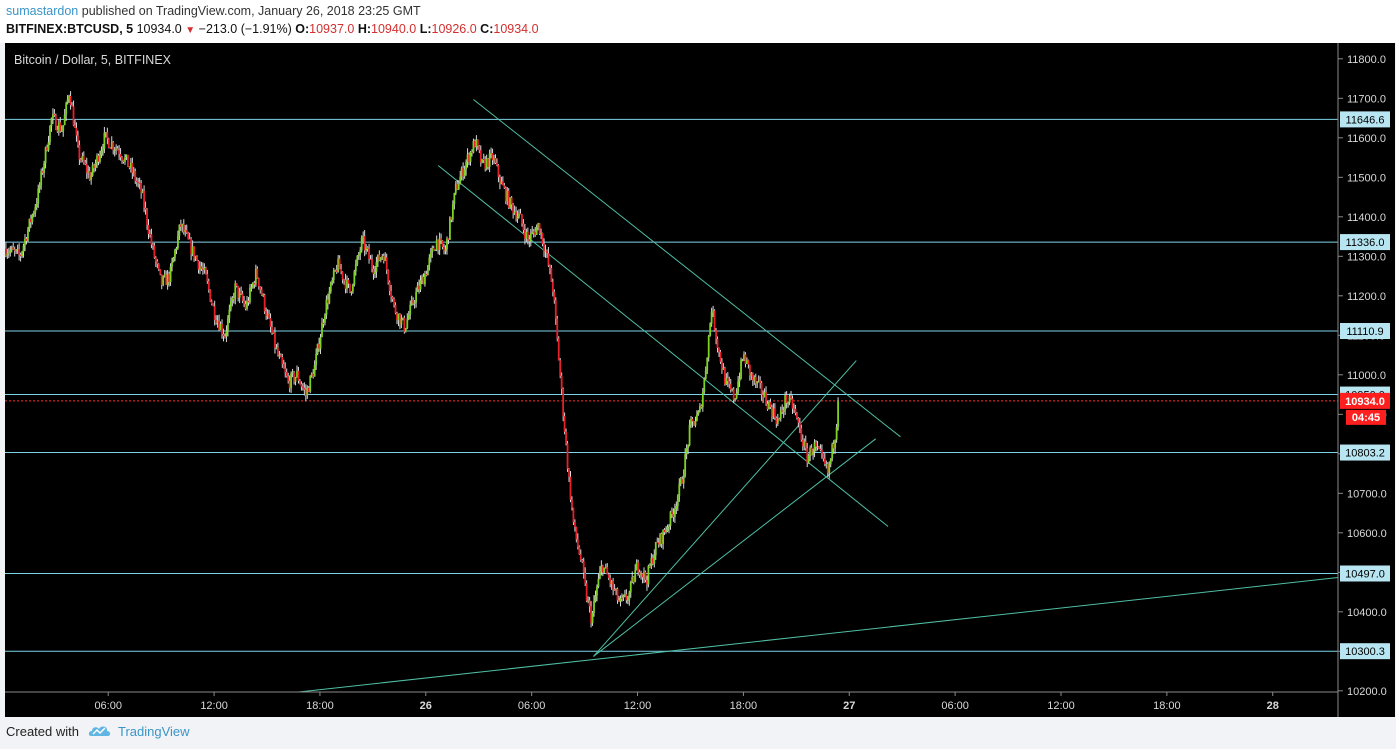 The image size is (1396, 749). Describe the element at coordinates (687, 268) in the screenshot. I see `trendline` at that location.